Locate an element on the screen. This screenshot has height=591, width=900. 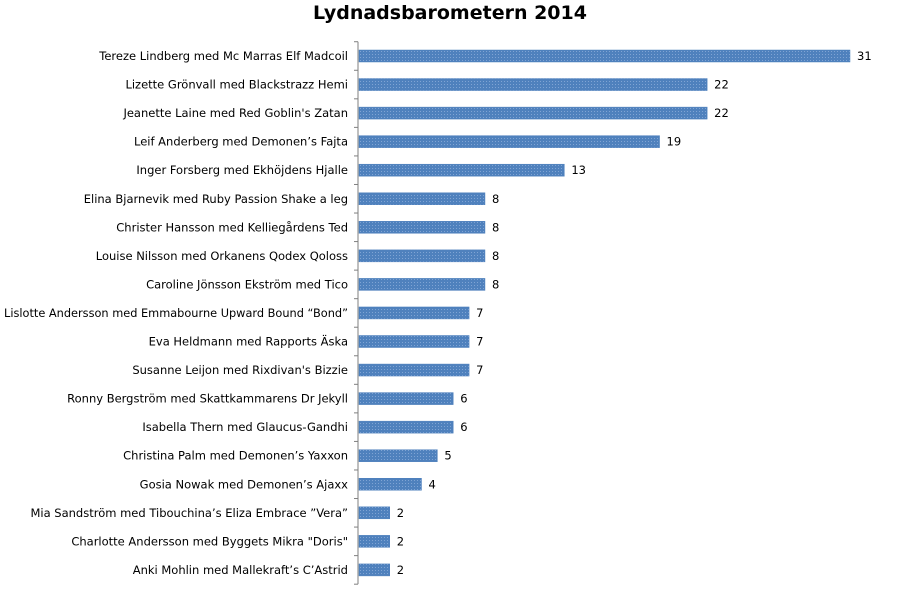
category-label: Anki Mohlin med Mallekraft’s C’Astrid is located at coordinates (240, 570).